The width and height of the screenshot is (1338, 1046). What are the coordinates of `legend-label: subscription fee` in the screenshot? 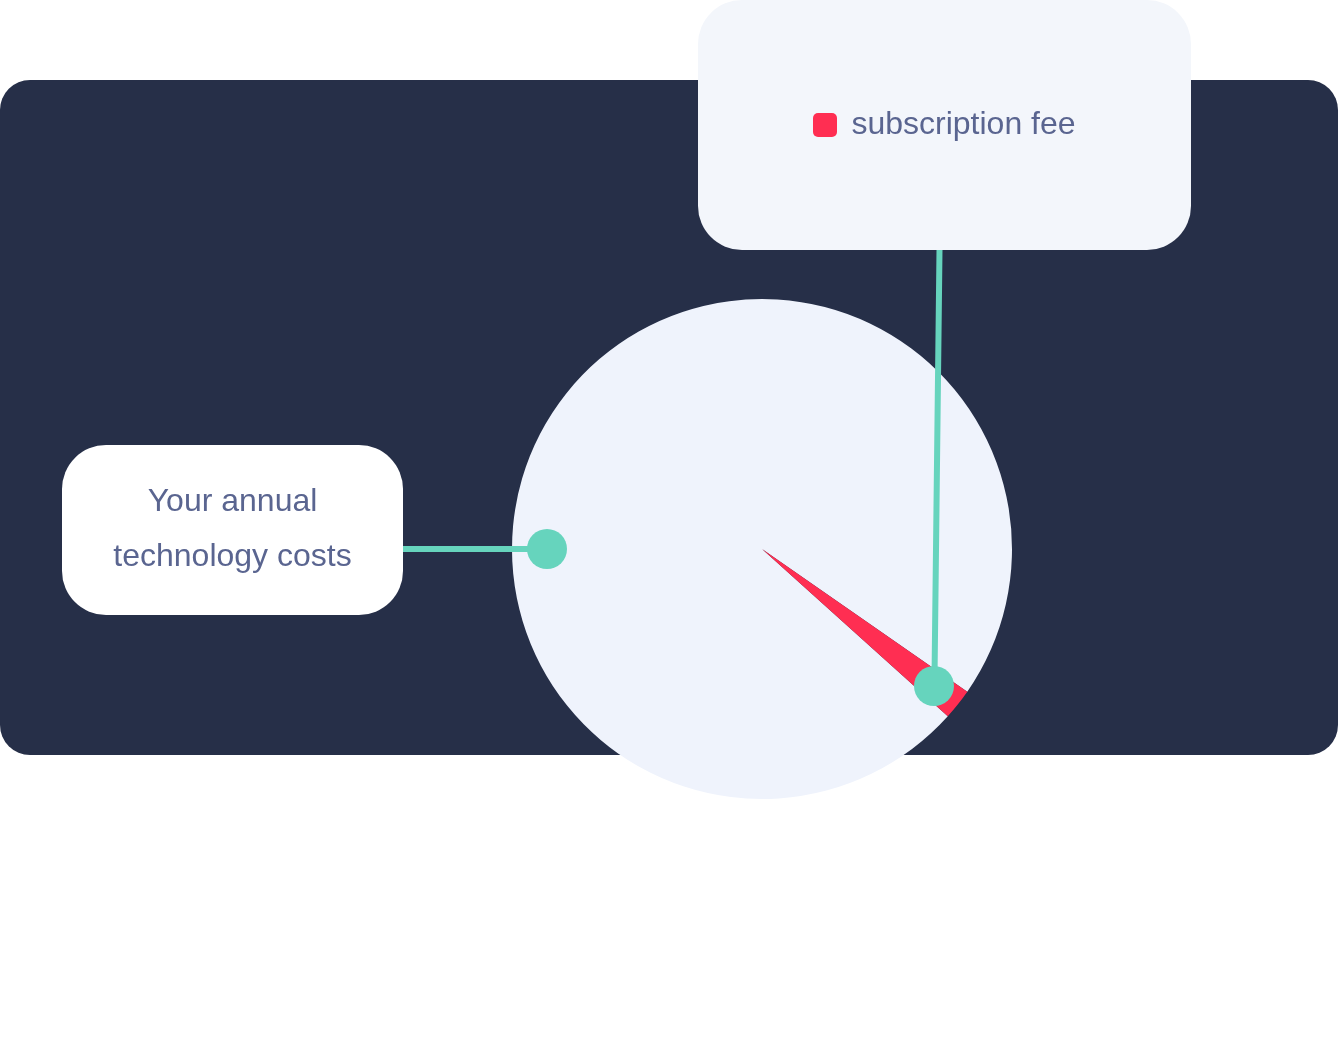 It's located at (963, 122).